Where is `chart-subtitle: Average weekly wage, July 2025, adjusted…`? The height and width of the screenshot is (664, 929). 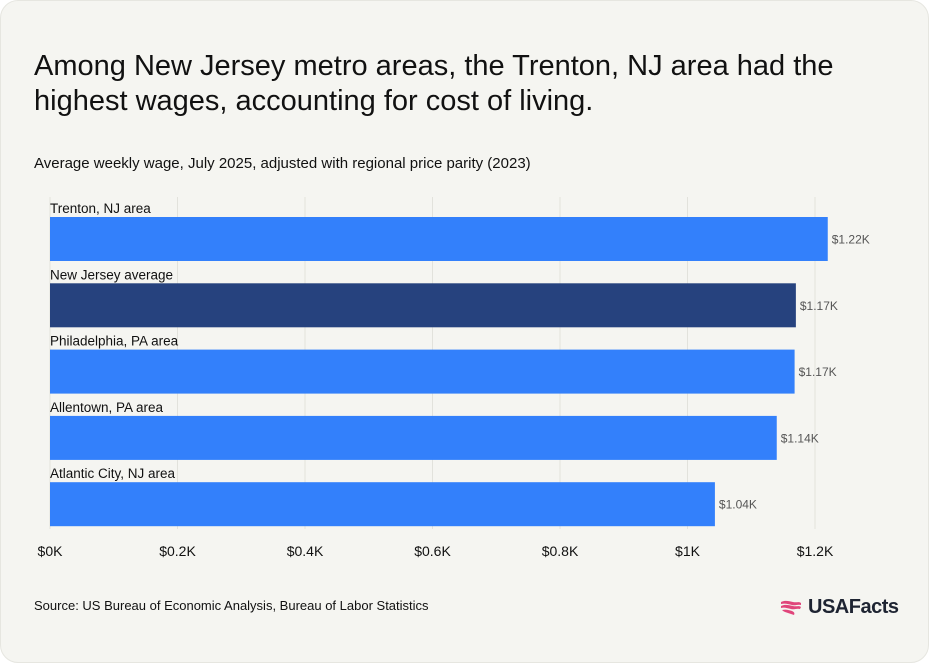 chart-subtitle: Average weekly wage, July 2025, adjusted… is located at coordinates (282, 163).